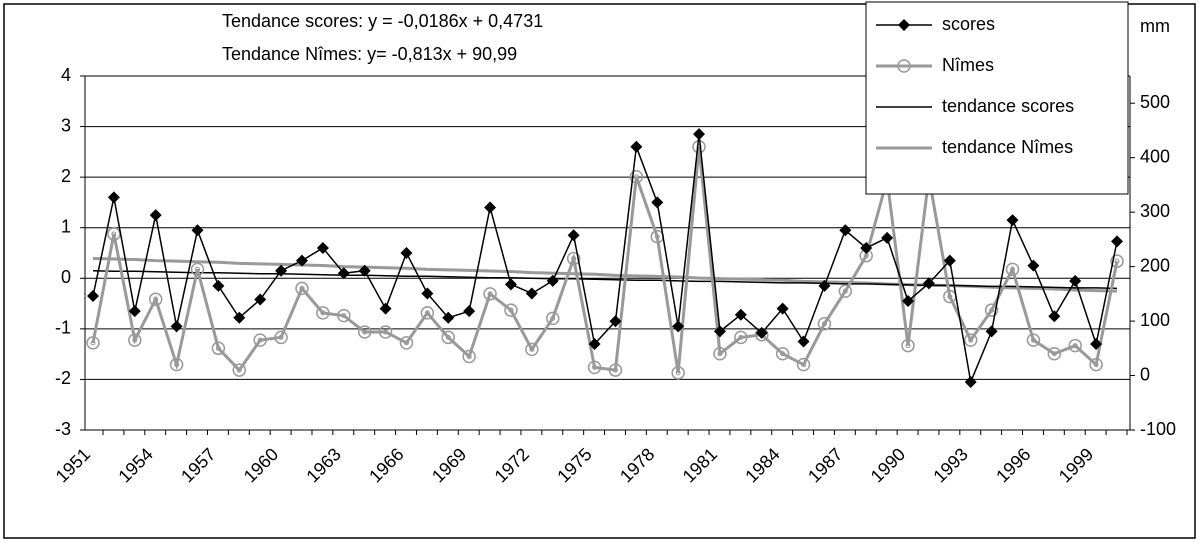 Image resolution: width=1200 pixels, height=548 pixels. What do you see at coordinates (63, 328) in the screenshot?
I see `y-tick-label: -1` at bounding box center [63, 328].